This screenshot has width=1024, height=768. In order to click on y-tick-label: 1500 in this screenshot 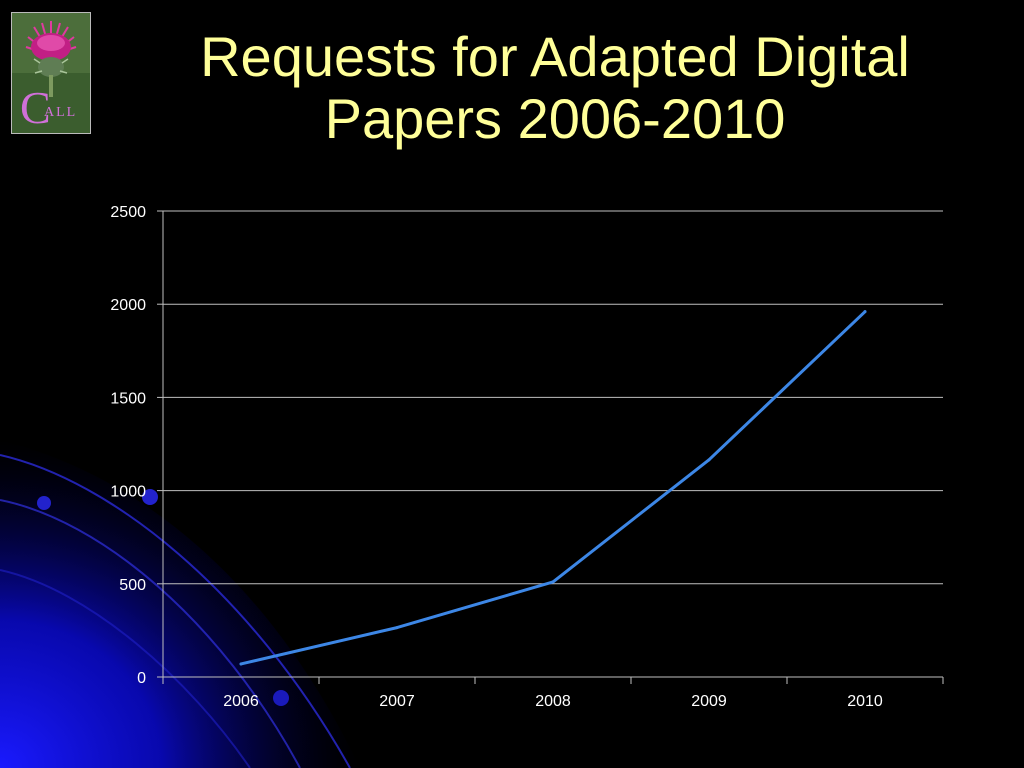, I will do `click(128, 398)`.